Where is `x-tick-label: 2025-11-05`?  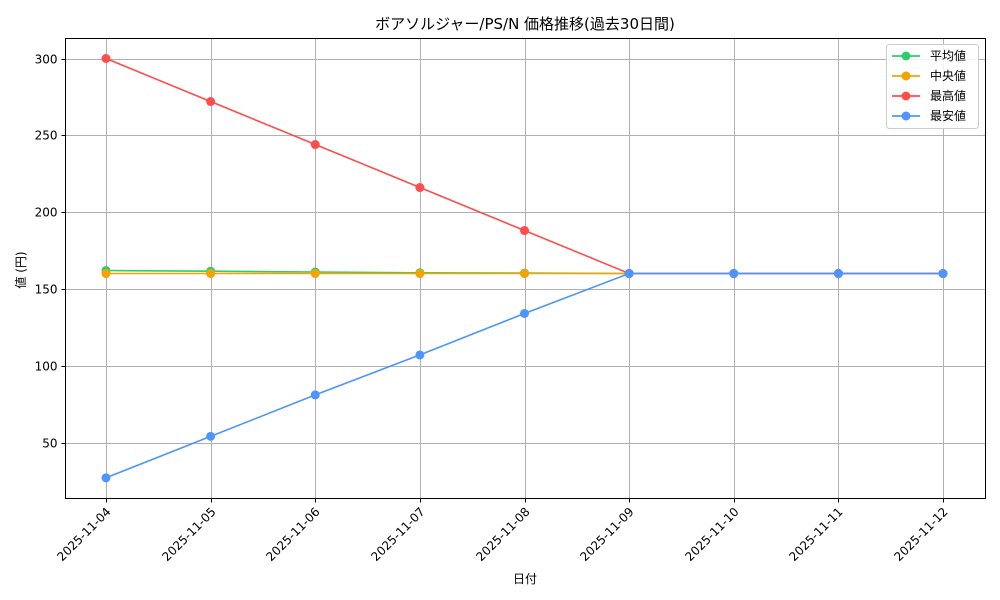 x-tick-label: 2025-11-05 is located at coordinates (188, 534).